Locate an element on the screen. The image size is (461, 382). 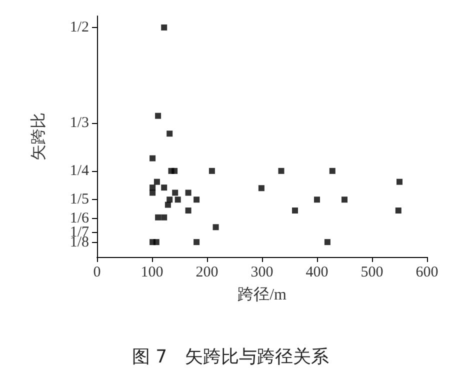
caption: 图 7 矢跨比与跨径关系 is located at coordinates (231, 357).